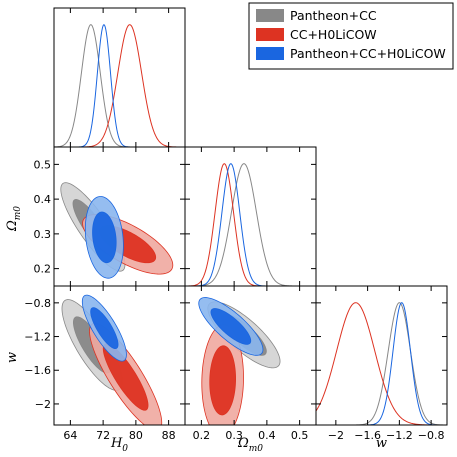 The image size is (457, 457). I want to click on x-tick-label-om: 0.2, so click(202, 435).